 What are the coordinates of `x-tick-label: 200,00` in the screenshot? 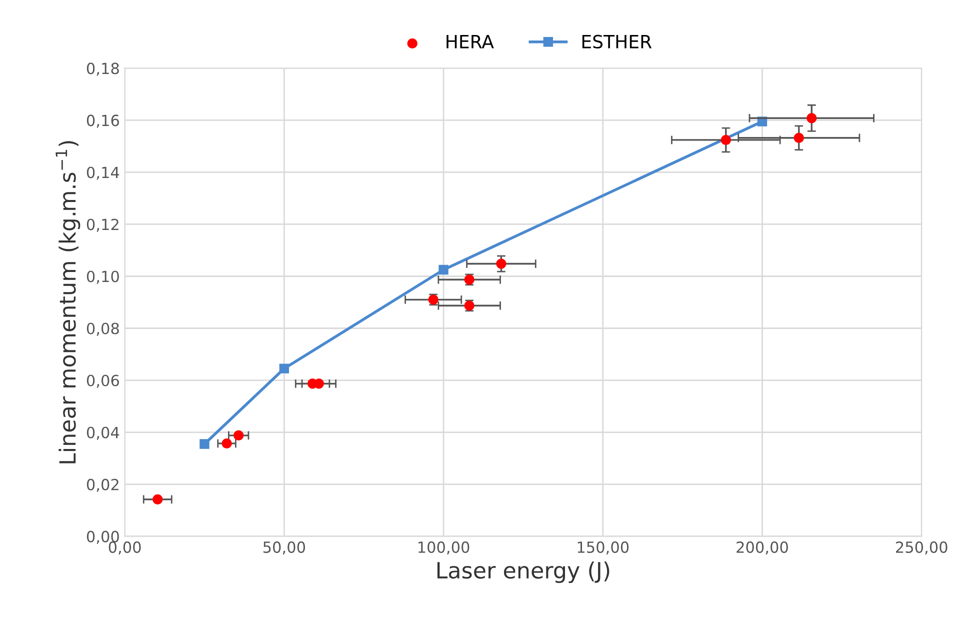 It's located at (762, 548).